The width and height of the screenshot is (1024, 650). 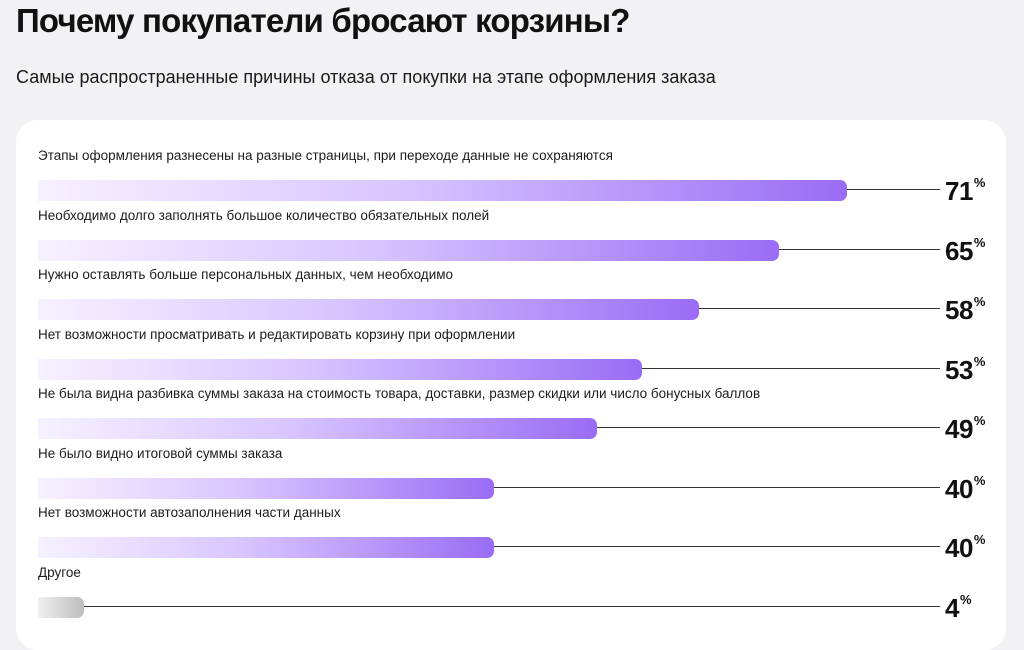 I want to click on chart-row: Не было видно итоговой суммы заказа 40%, so click(x=511, y=476).